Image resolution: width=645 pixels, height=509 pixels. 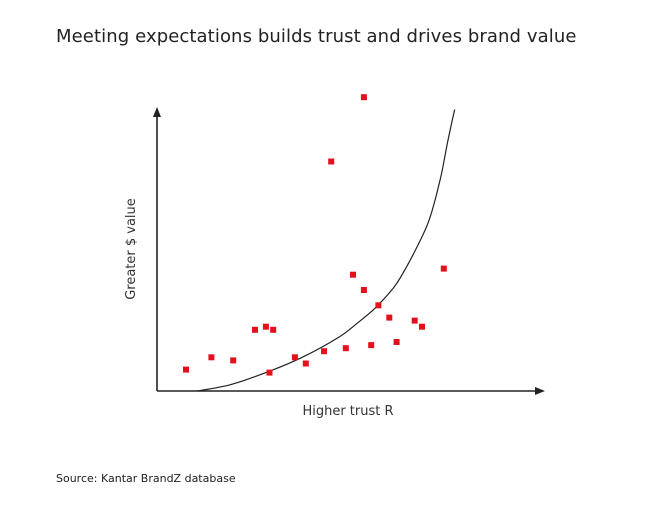 I want to click on source-note: Source: Kantar BrandZ database, so click(x=146, y=478).